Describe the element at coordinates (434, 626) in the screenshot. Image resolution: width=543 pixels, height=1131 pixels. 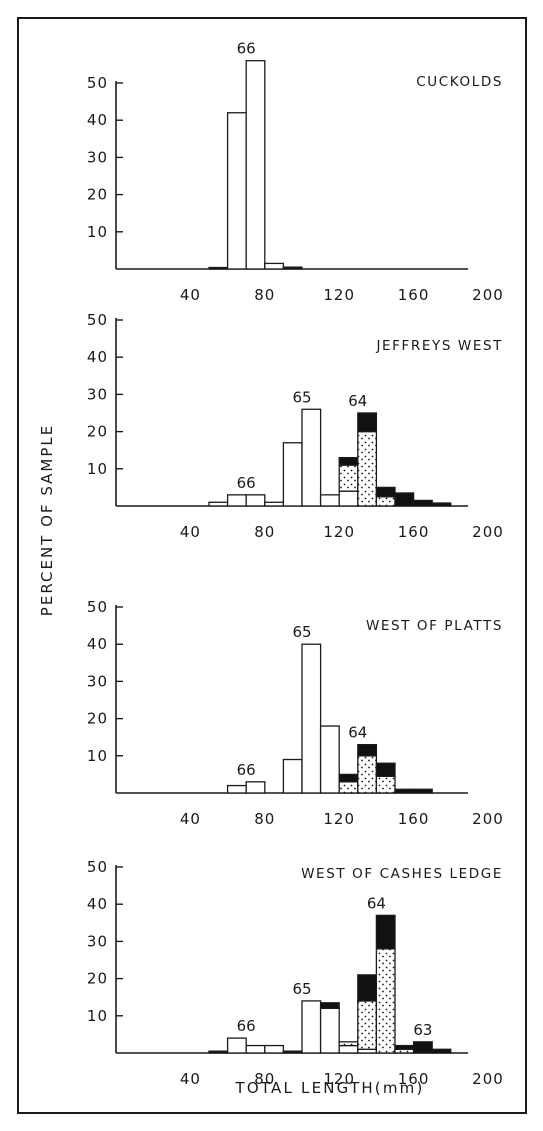
I see `panel-title: WEST OF PLATTS` at that location.